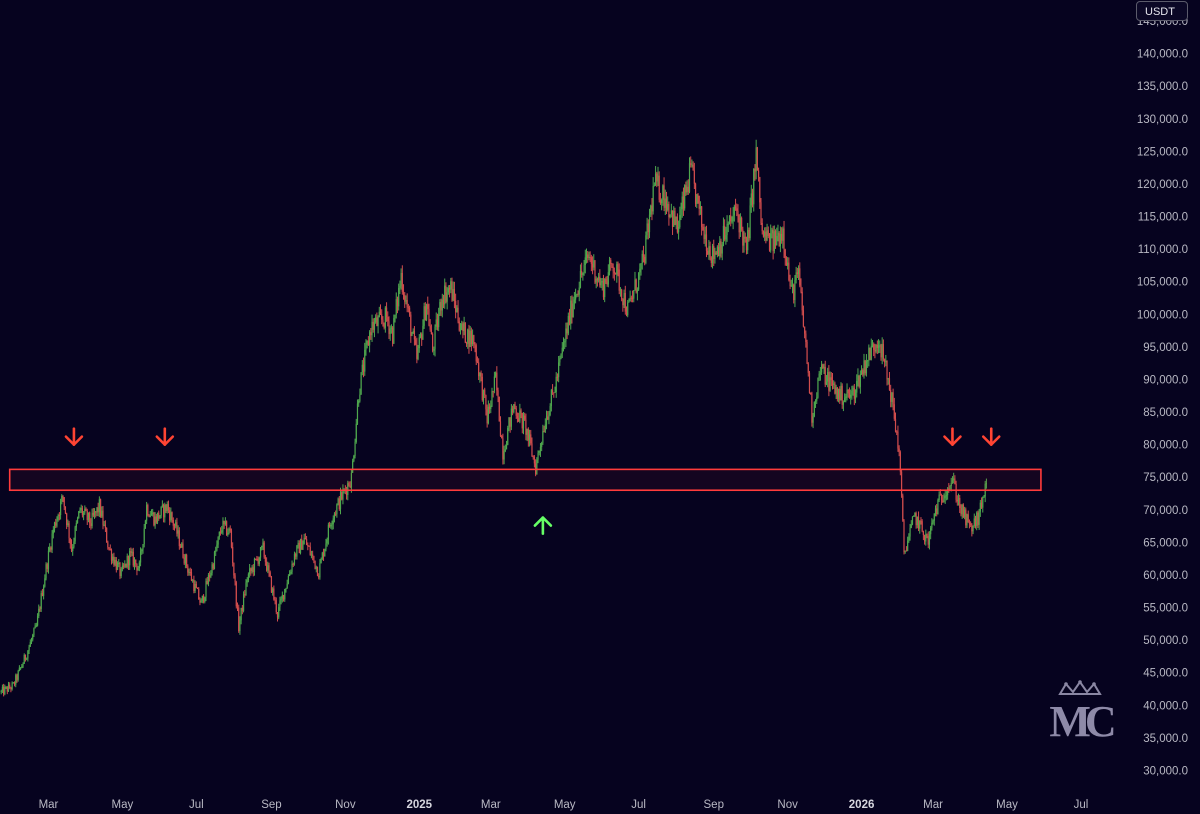 Image resolution: width=1200 pixels, height=814 pixels. Describe the element at coordinates (565, 805) in the screenshot. I see `x-tick-label: May` at that location.